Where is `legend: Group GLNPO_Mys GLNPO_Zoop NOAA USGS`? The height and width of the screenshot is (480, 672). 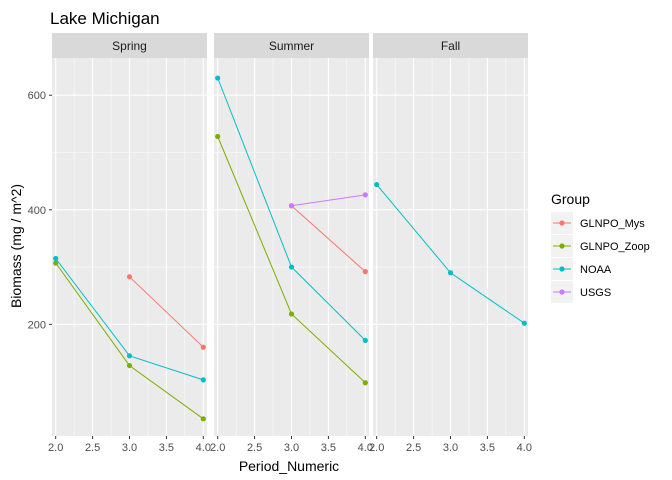
legend: Group GLNPO_Mys GLNPO_Zoop NOAA USGS is located at coordinates (600, 247).